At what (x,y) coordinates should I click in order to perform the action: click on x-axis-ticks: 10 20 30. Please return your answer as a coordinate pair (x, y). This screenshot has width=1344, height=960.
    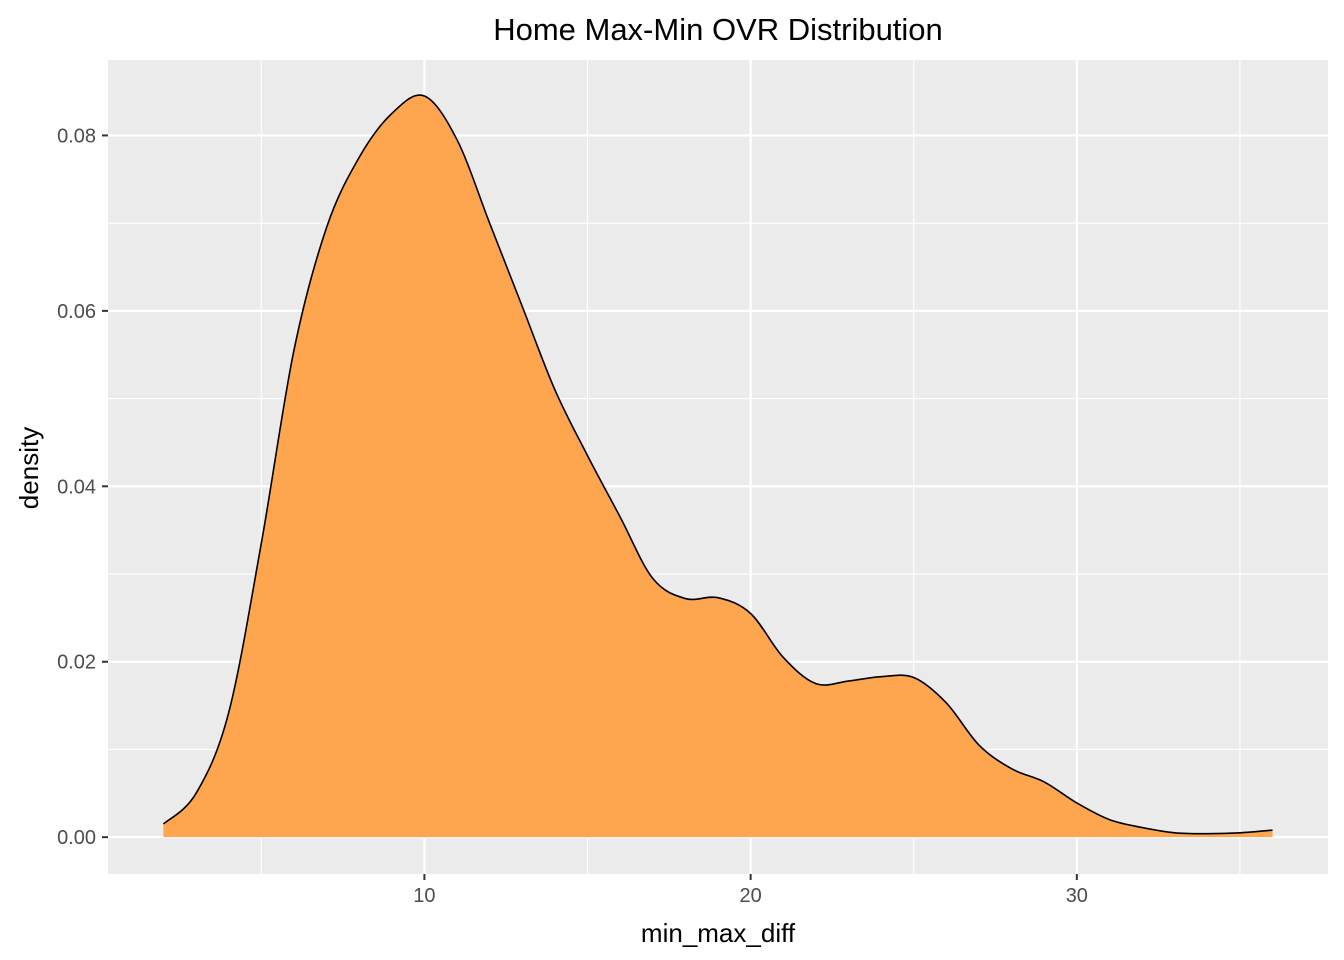
    Looking at the image, I should click on (750, 890).